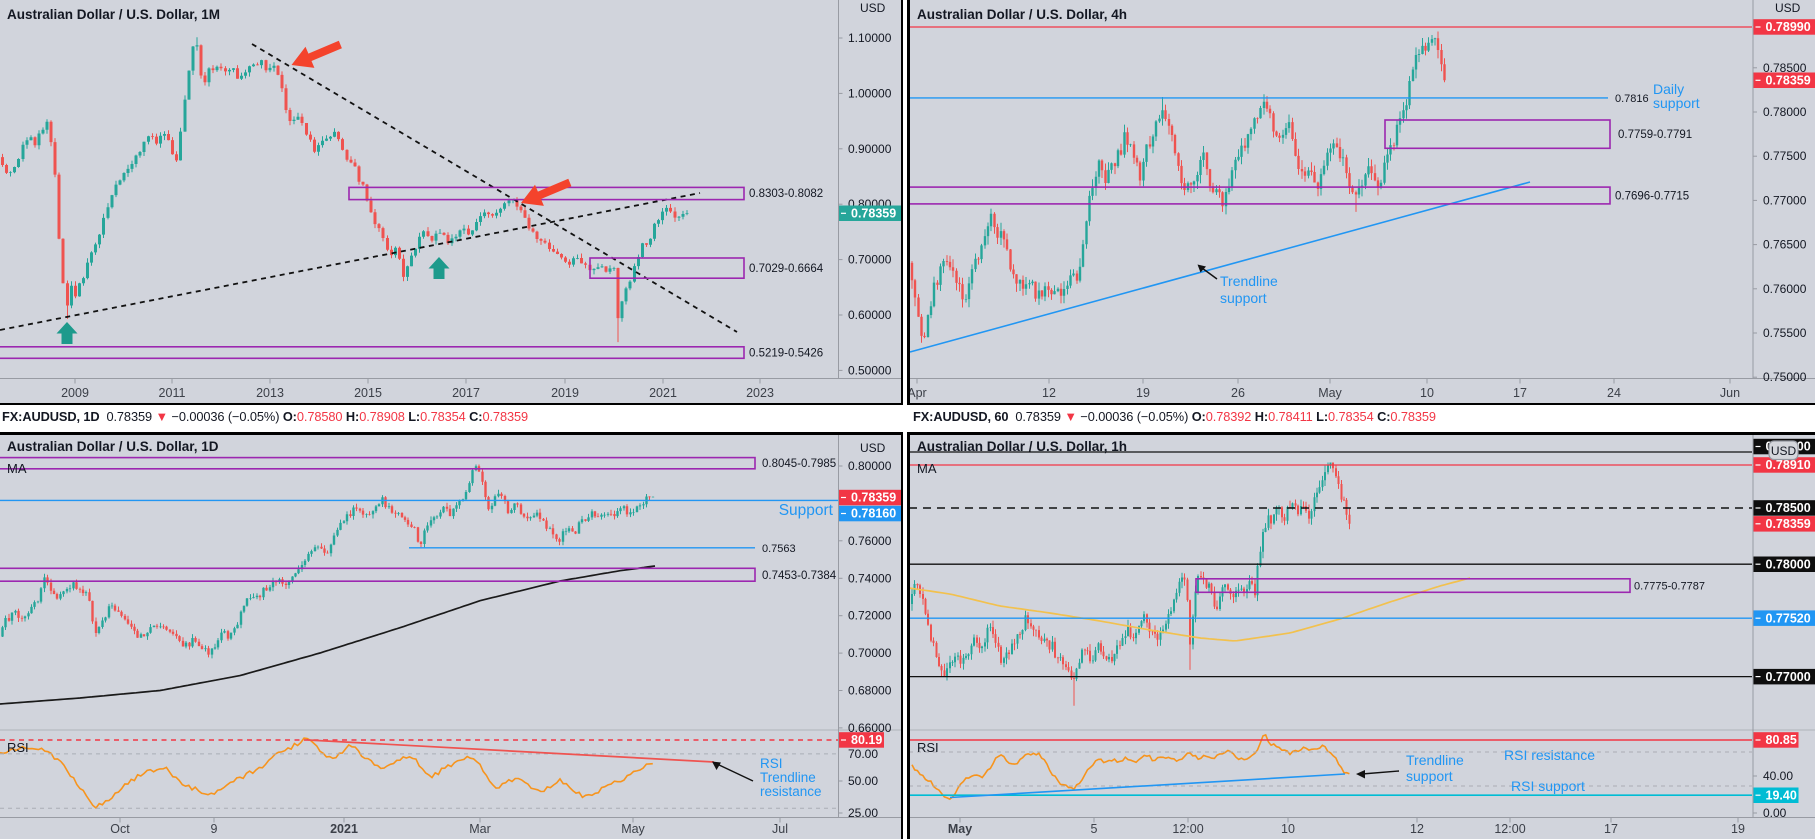  What do you see at coordinates (113, 446) in the screenshot?
I see `svg-text:Australian Dollar / U.S. Dolla: Australian Dollar / U.S. Dollar, 1D` at bounding box center [113, 446].